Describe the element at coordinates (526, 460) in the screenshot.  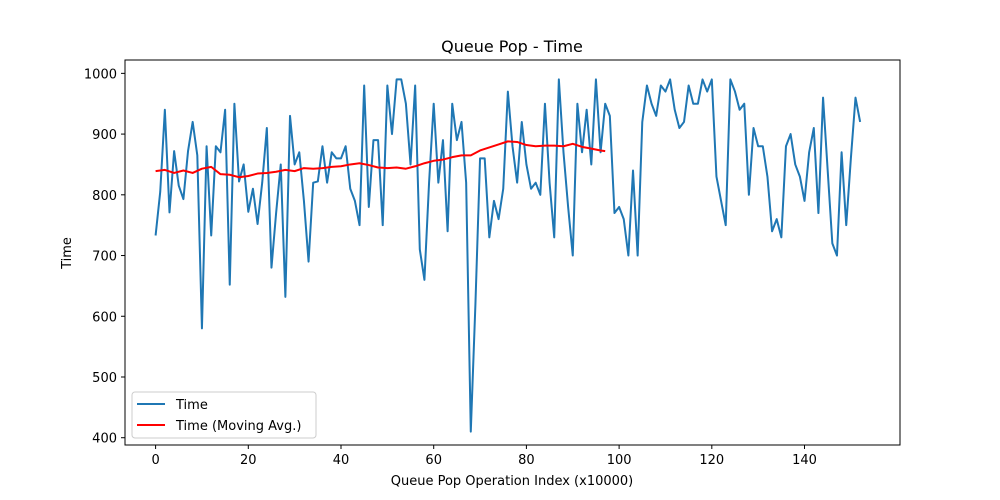
I see `x-tick-label: 80` at that location.